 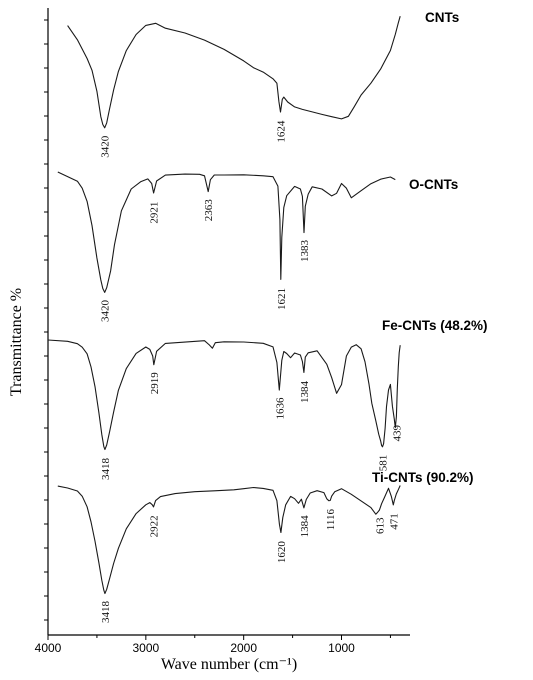 What do you see at coordinates (282, 552) in the screenshot?
I see `peak-label: 1620` at bounding box center [282, 552].